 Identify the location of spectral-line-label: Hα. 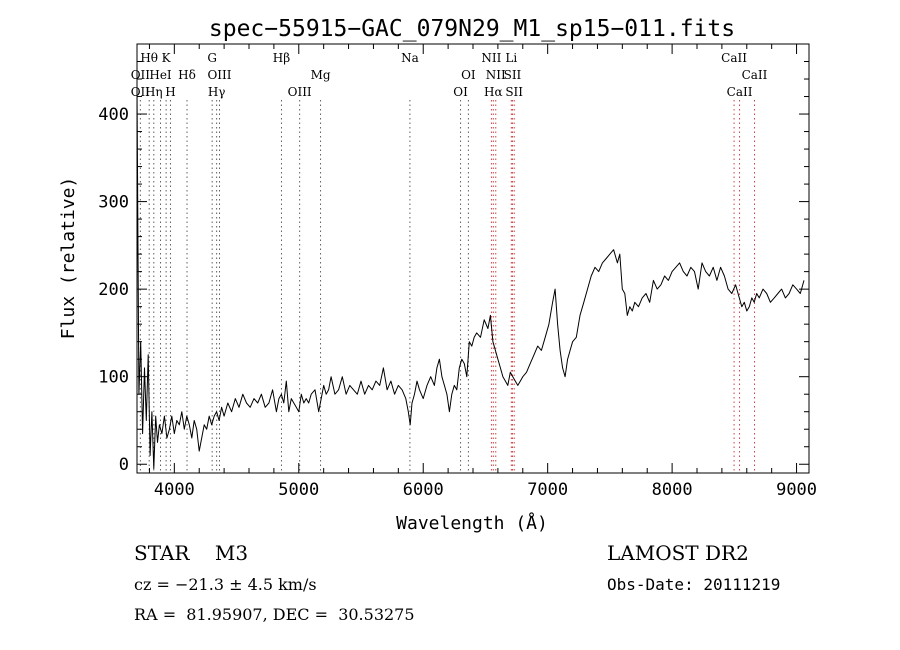
(493, 92).